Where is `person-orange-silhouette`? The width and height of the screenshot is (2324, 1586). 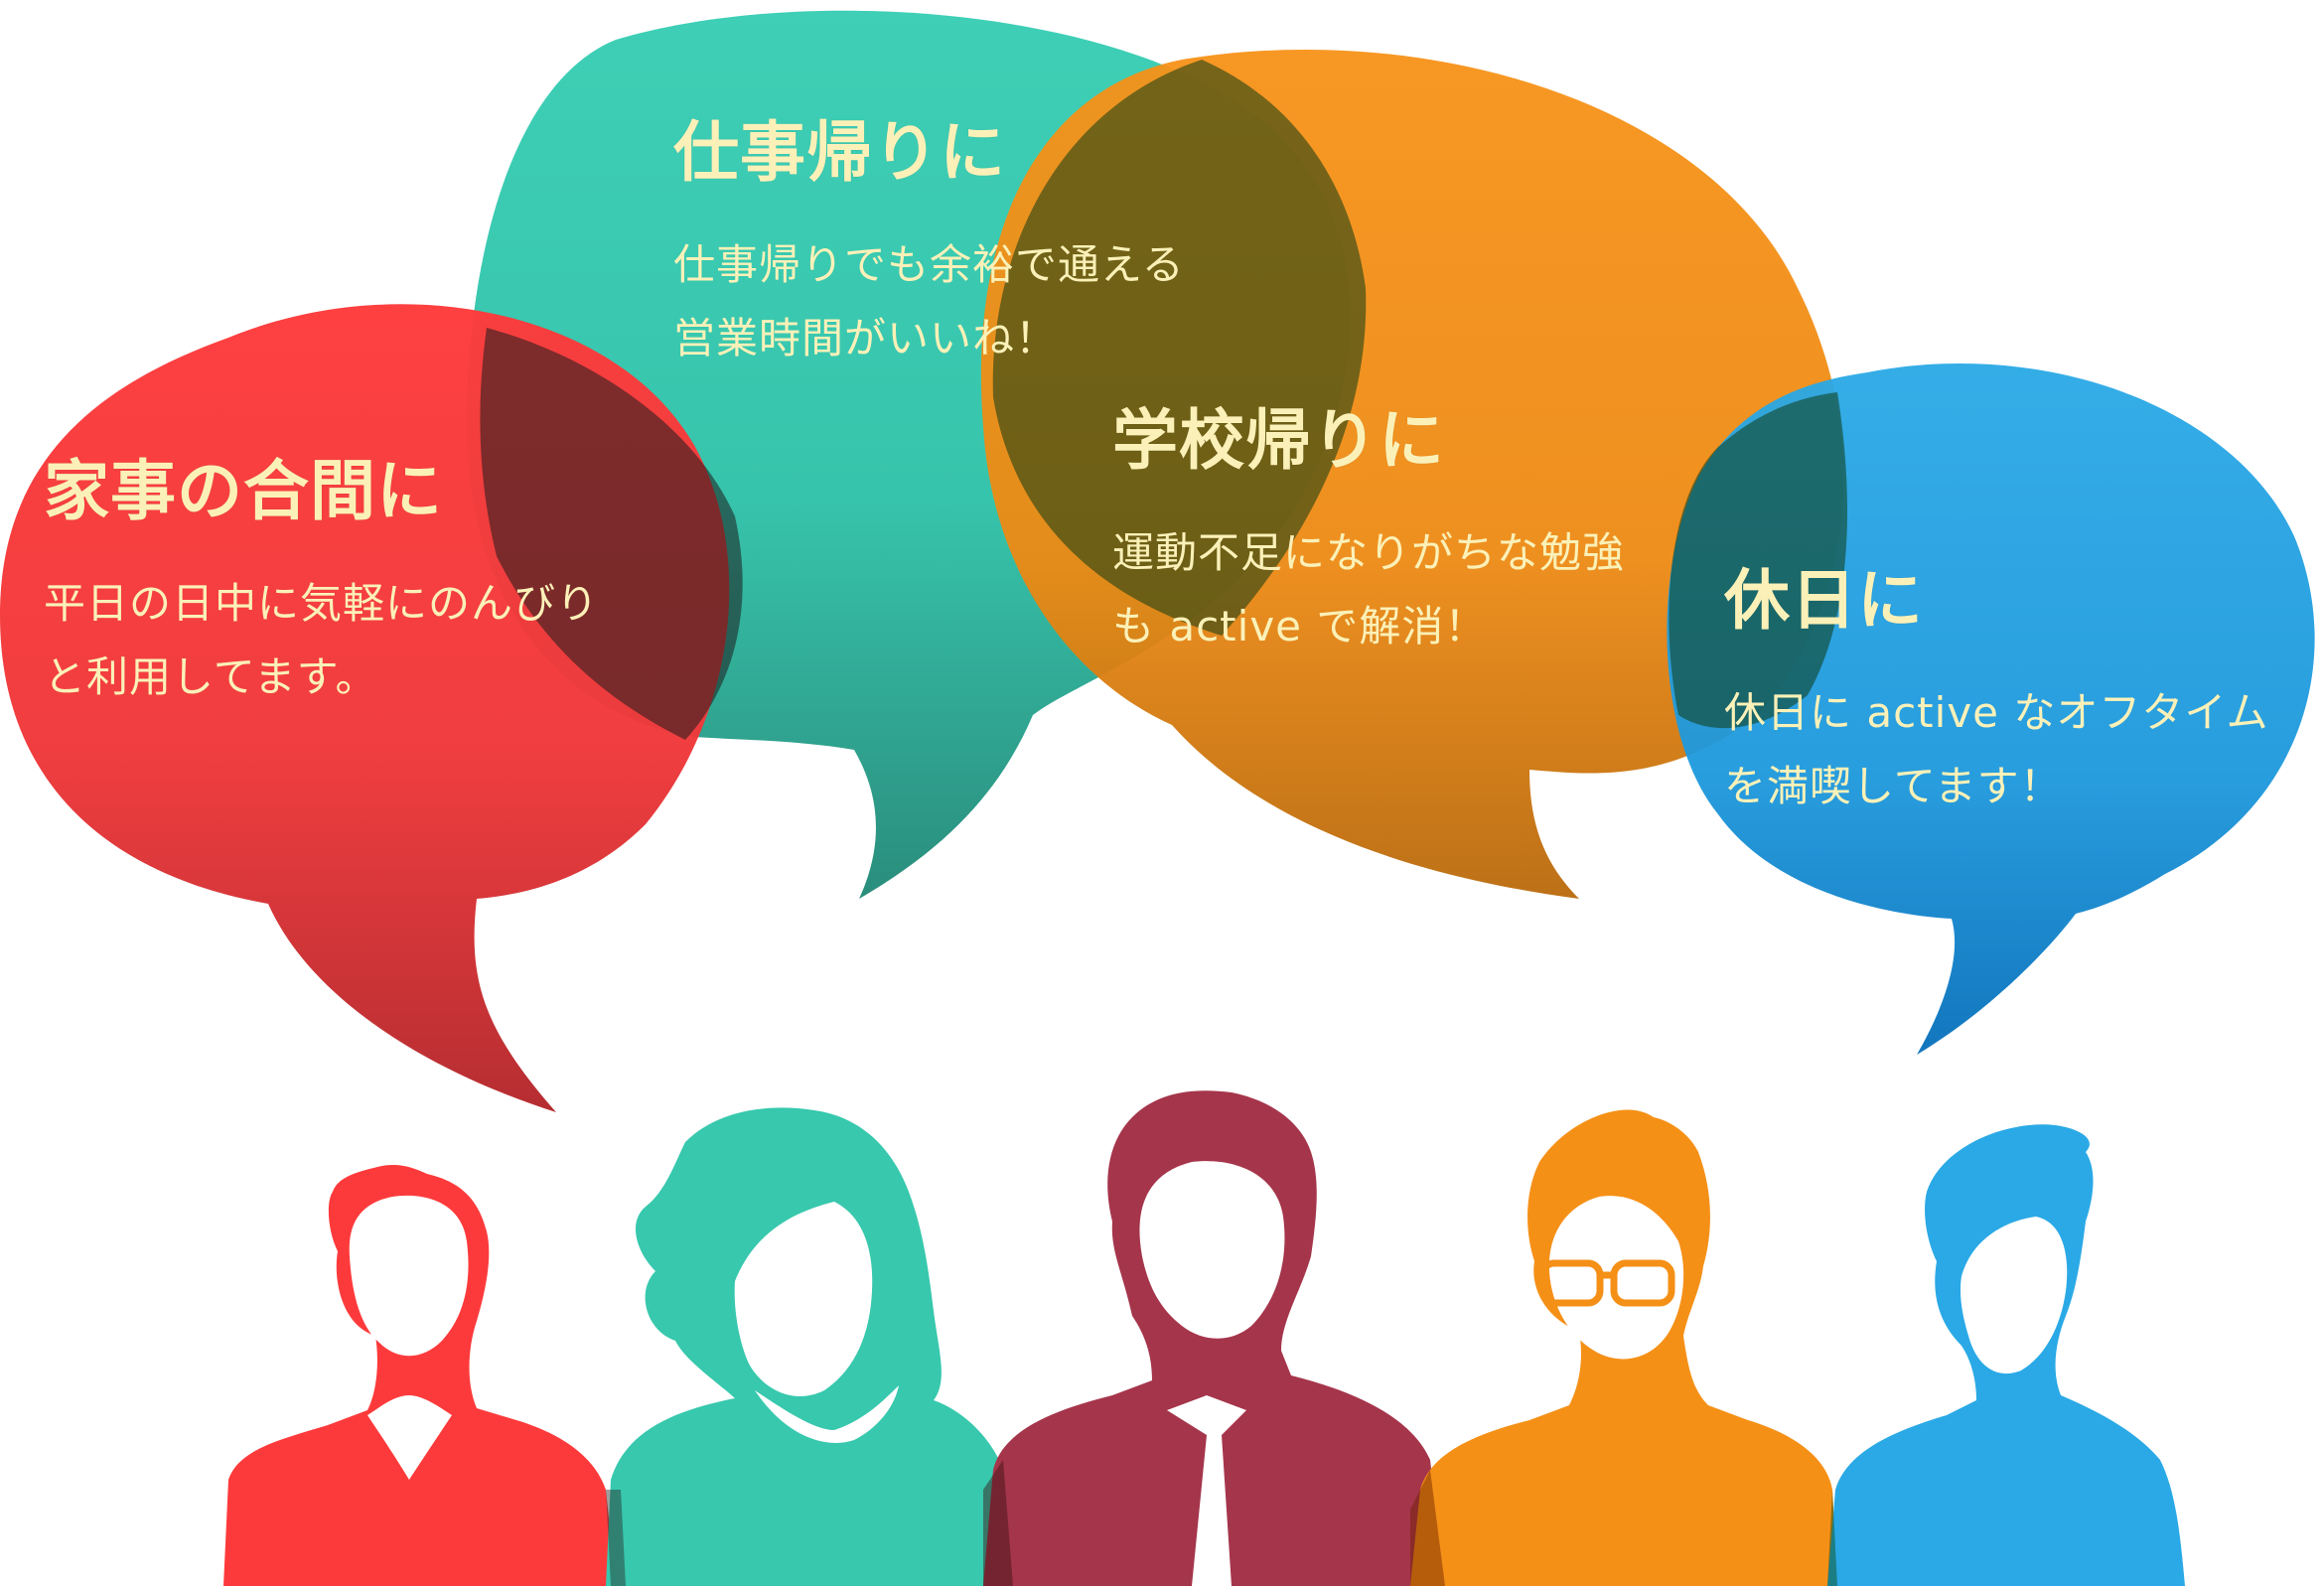
person-orange-silhouette is located at coordinates (1623, 1348).